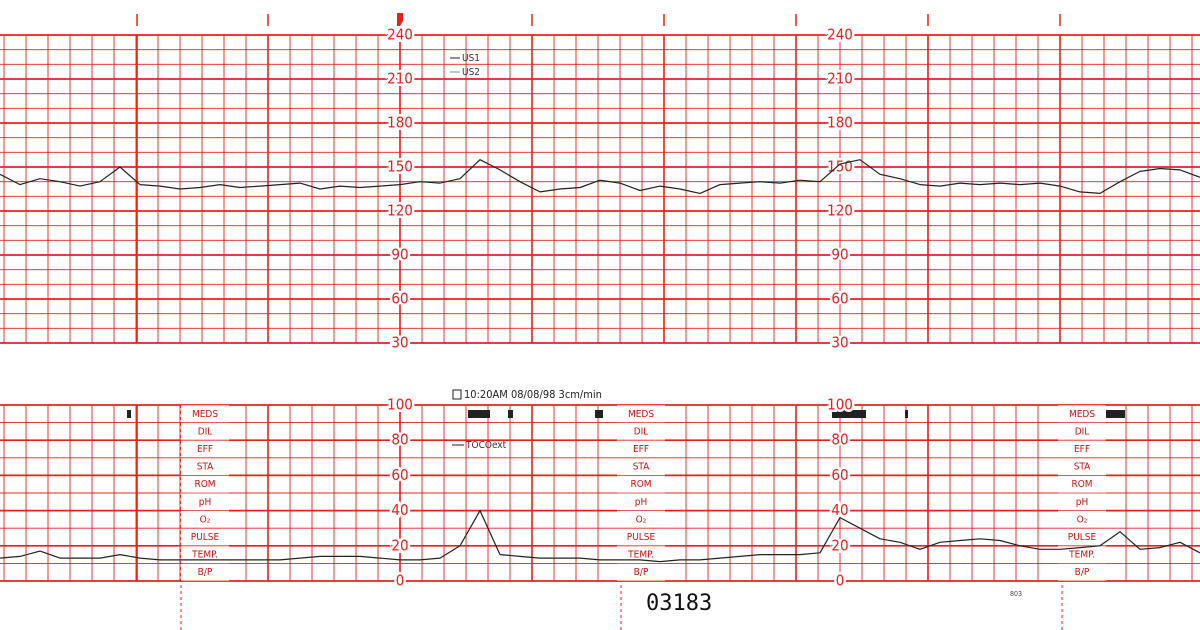 This screenshot has height=630, width=1200. What do you see at coordinates (486, 445) in the screenshot?
I see `legend-entry: TOCOext` at bounding box center [486, 445].